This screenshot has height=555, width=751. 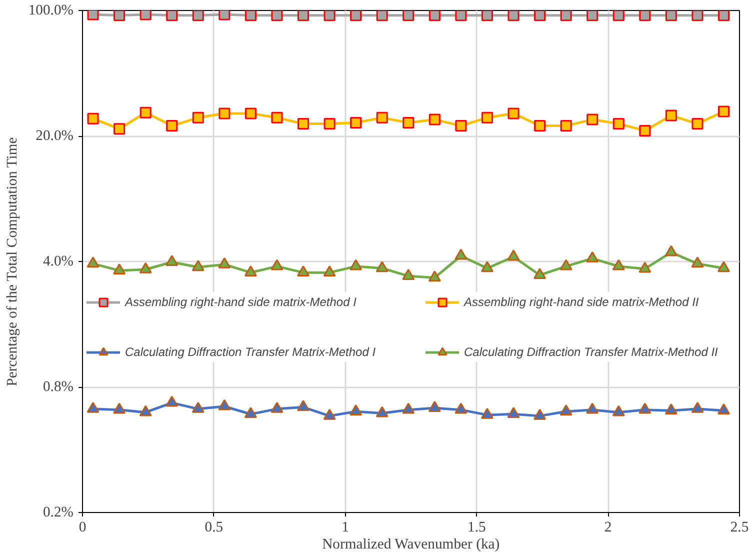 What do you see at coordinates (582, 302) in the screenshot?
I see `legend-label: Assembling right-hand side matrix-Method II` at bounding box center [582, 302].